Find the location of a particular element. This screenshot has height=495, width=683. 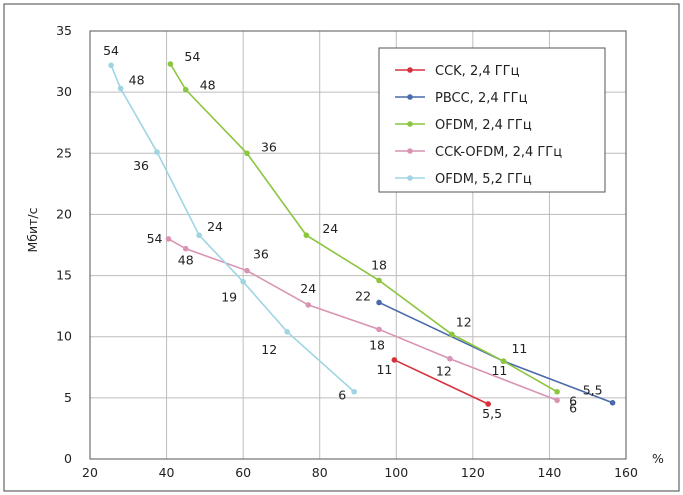

x-tick-label: 140 is located at coordinates (549, 472).